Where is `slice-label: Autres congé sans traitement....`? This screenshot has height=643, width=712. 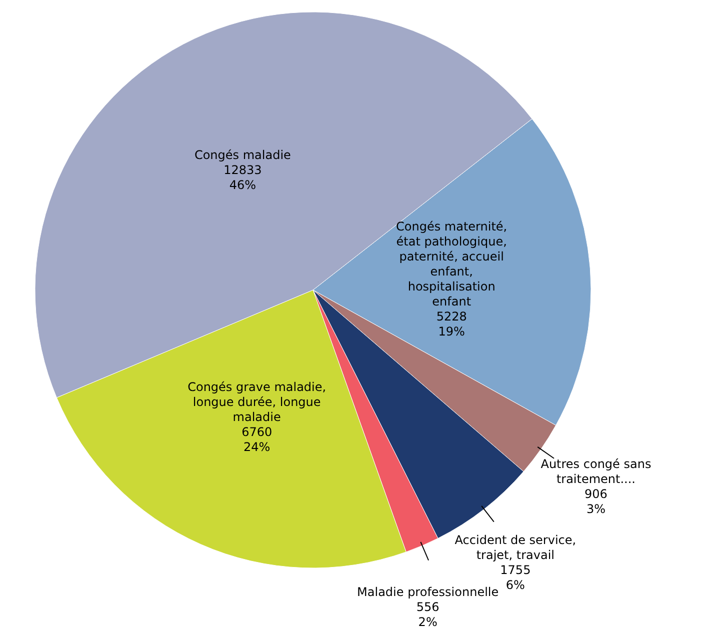 slice-label: Autres congé sans traitement.... is located at coordinates (596, 471).